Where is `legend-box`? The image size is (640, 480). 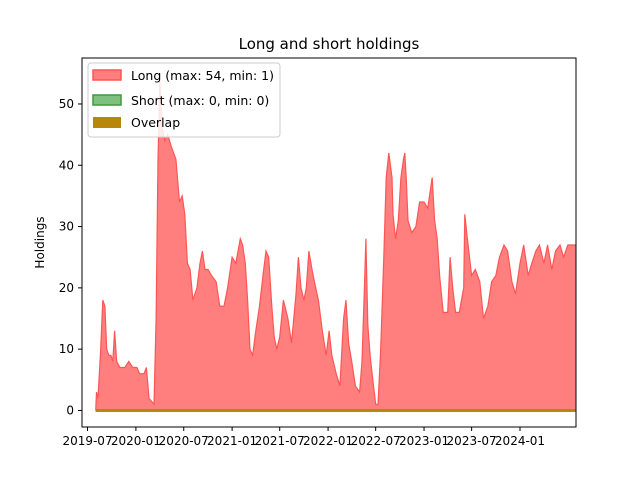
legend-box is located at coordinates (184, 100).